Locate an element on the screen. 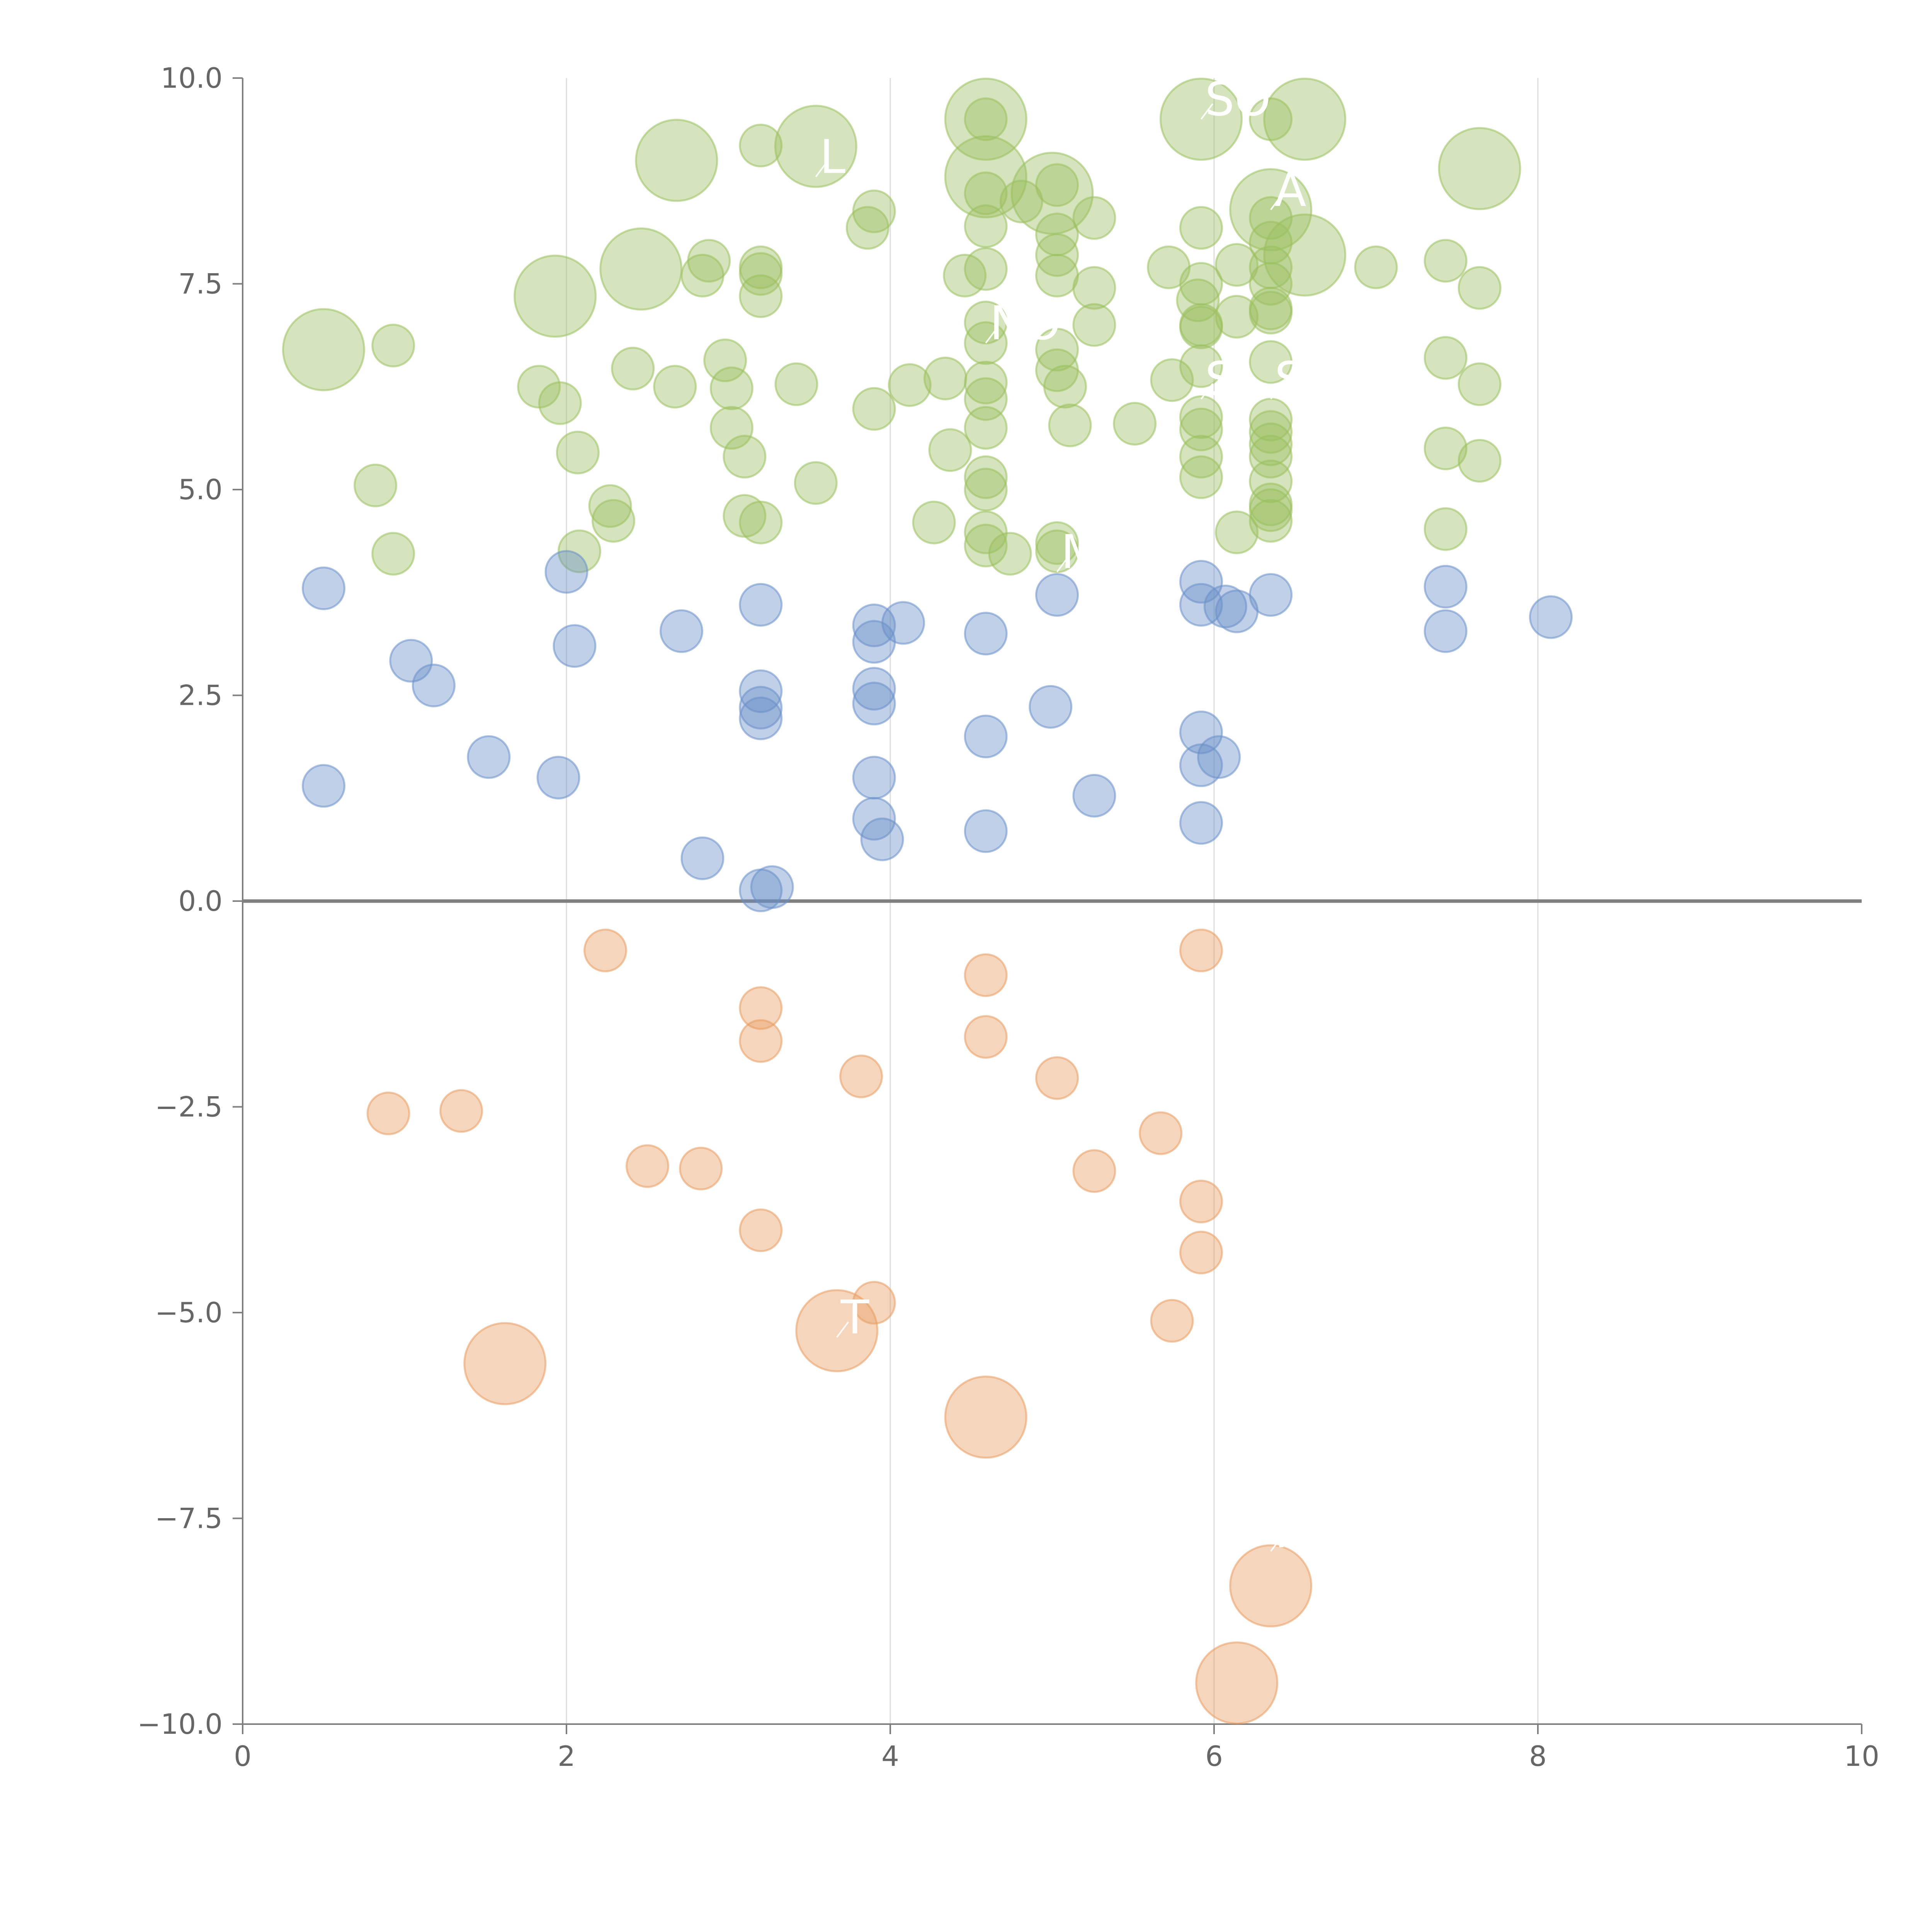  point-label: T is located at coordinates (855, 1318).